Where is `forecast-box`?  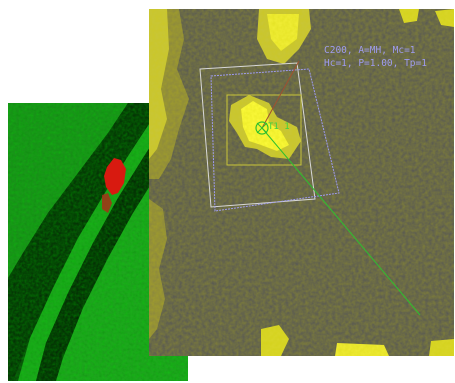 forecast-box is located at coordinates (275, 140).